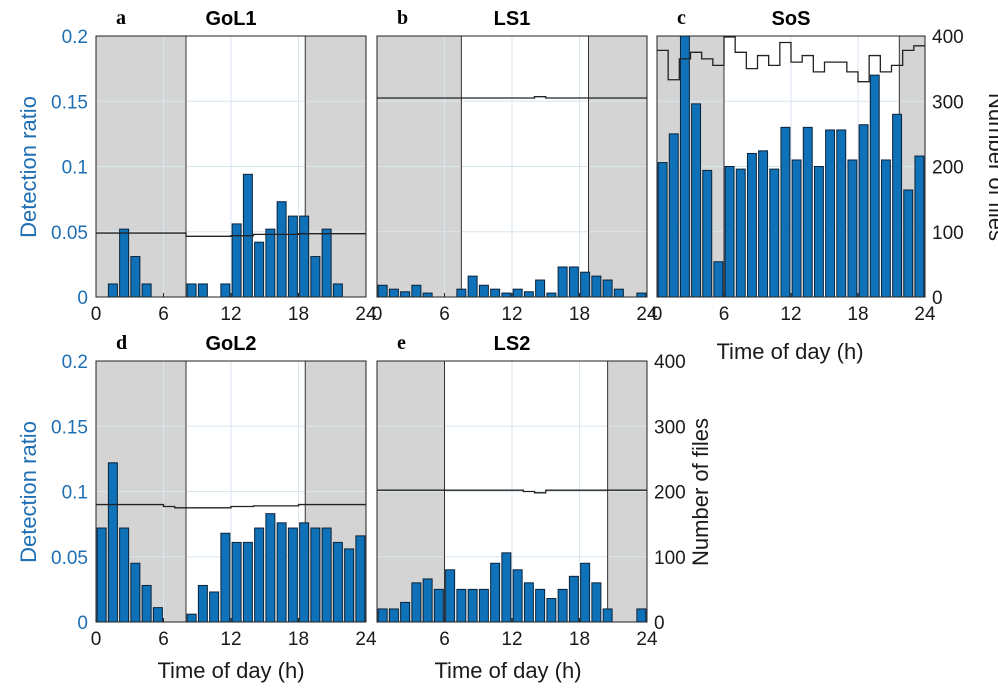 Image resolution: width=998 pixels, height=695 pixels. I want to click on panel-letter: e, so click(401, 343).